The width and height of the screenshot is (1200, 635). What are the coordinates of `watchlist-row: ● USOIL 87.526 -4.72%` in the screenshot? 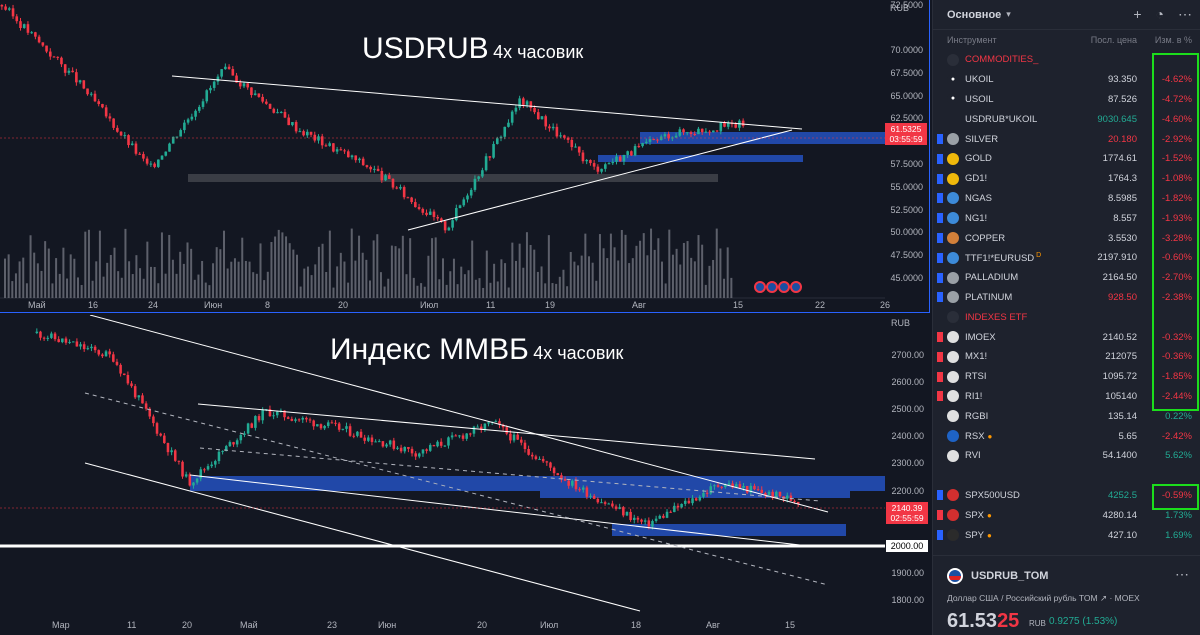 It's located at (1066, 100).